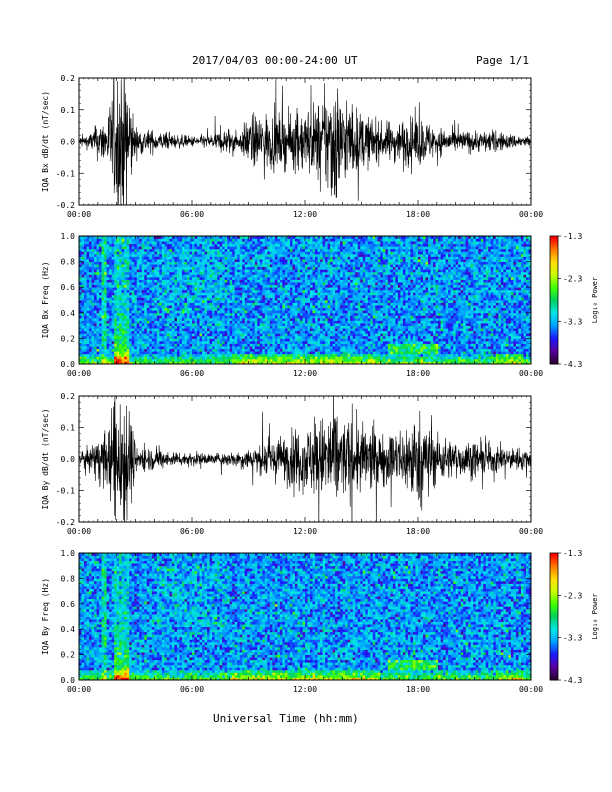 The width and height of the screenshot is (612, 792). What do you see at coordinates (45, 299) in the screenshot?
I see `y-axis-label-1: IQA Bx Freq (Hz)` at bounding box center [45, 299].